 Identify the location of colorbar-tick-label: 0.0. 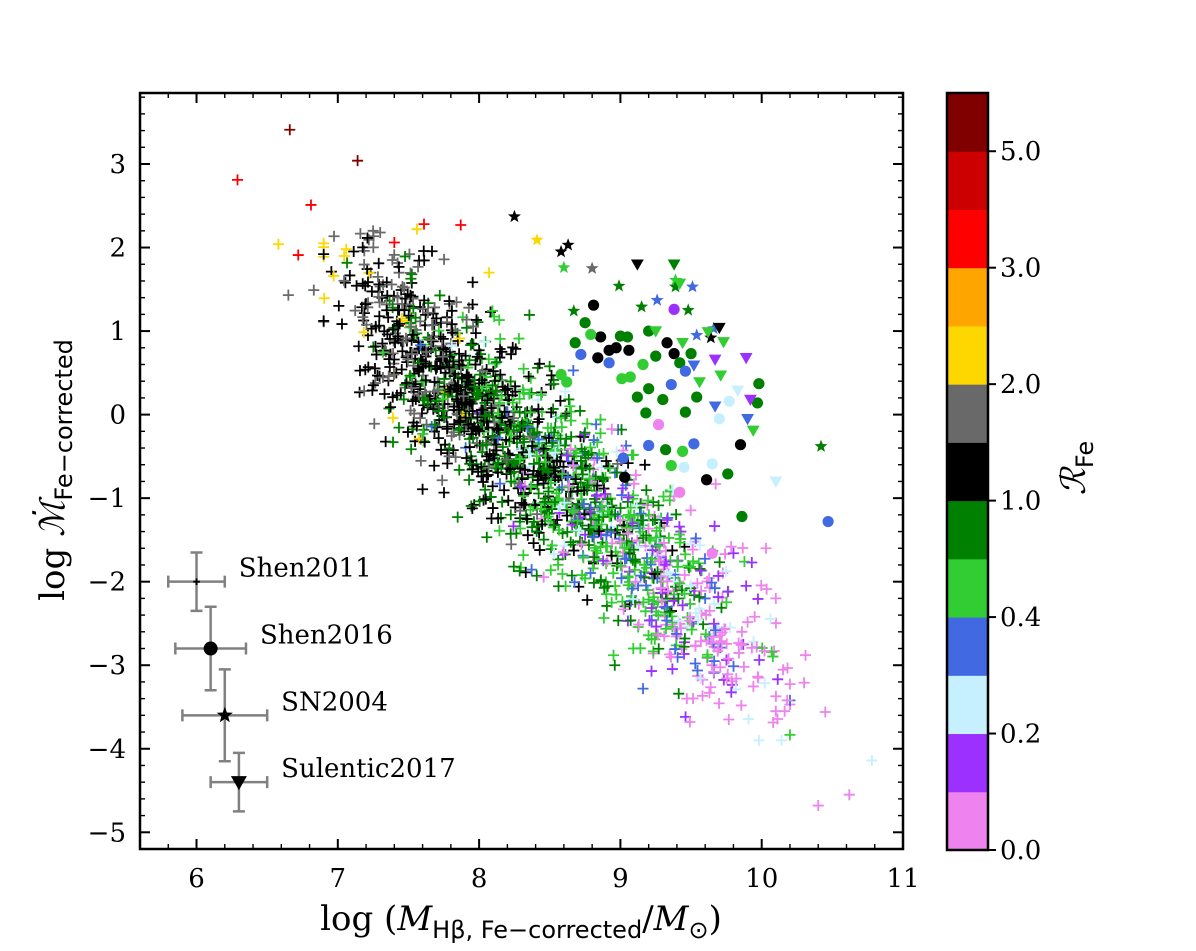
(1020, 851).